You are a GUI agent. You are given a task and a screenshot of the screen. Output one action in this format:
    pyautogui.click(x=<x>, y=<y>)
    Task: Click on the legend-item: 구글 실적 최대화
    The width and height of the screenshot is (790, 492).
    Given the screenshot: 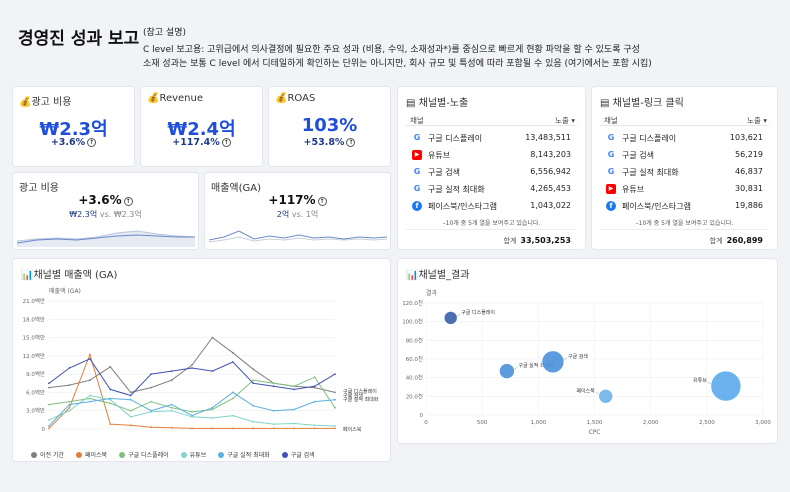 What is the action you would take?
    pyautogui.click(x=244, y=455)
    